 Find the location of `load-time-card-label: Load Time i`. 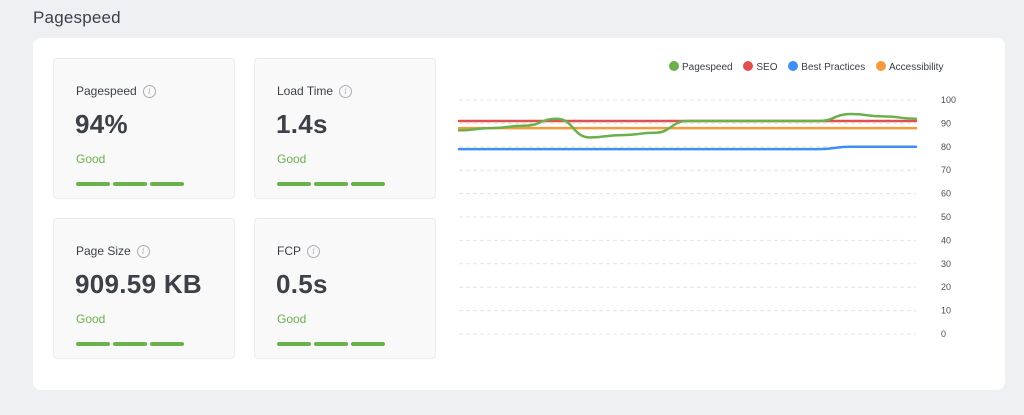

load-time-card-label: Load Time i is located at coordinates (315, 91).